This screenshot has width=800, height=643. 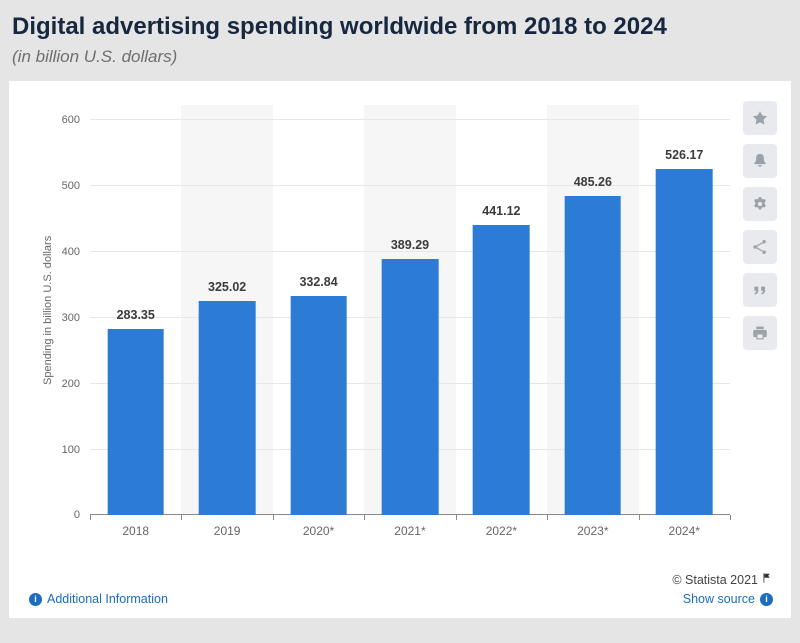 What do you see at coordinates (136, 531) in the screenshot?
I see `x-tick-label: 2018` at bounding box center [136, 531].